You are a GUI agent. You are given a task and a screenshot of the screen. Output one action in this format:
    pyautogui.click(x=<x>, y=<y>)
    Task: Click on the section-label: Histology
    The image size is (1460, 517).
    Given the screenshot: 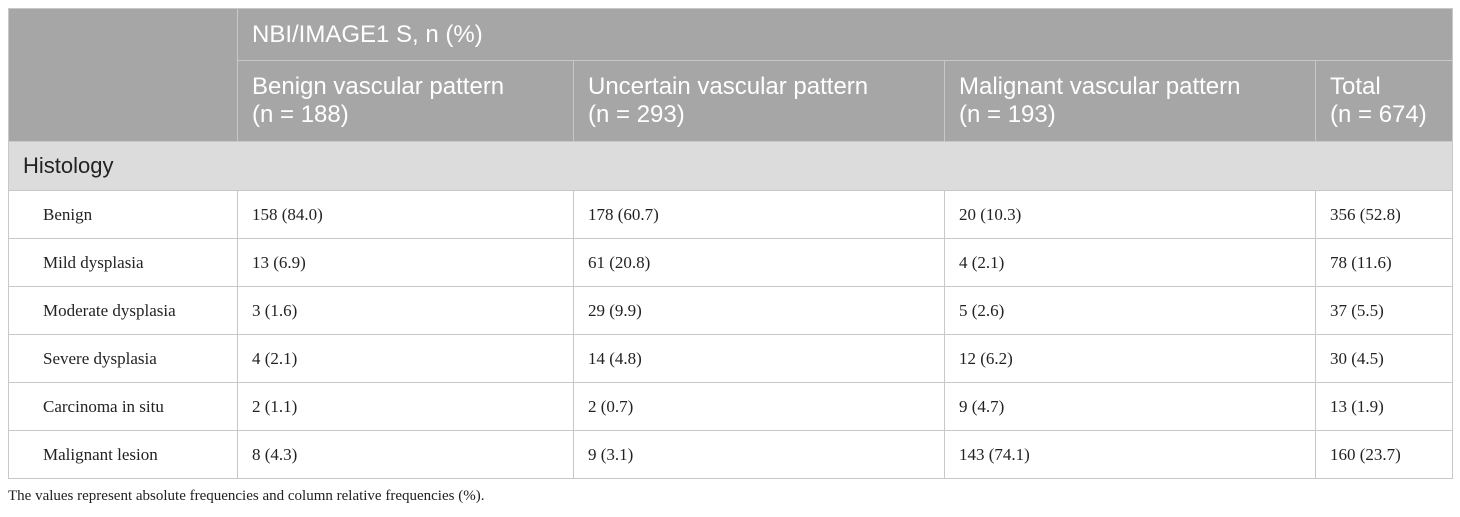 What is the action you would take?
    pyautogui.click(x=730, y=166)
    